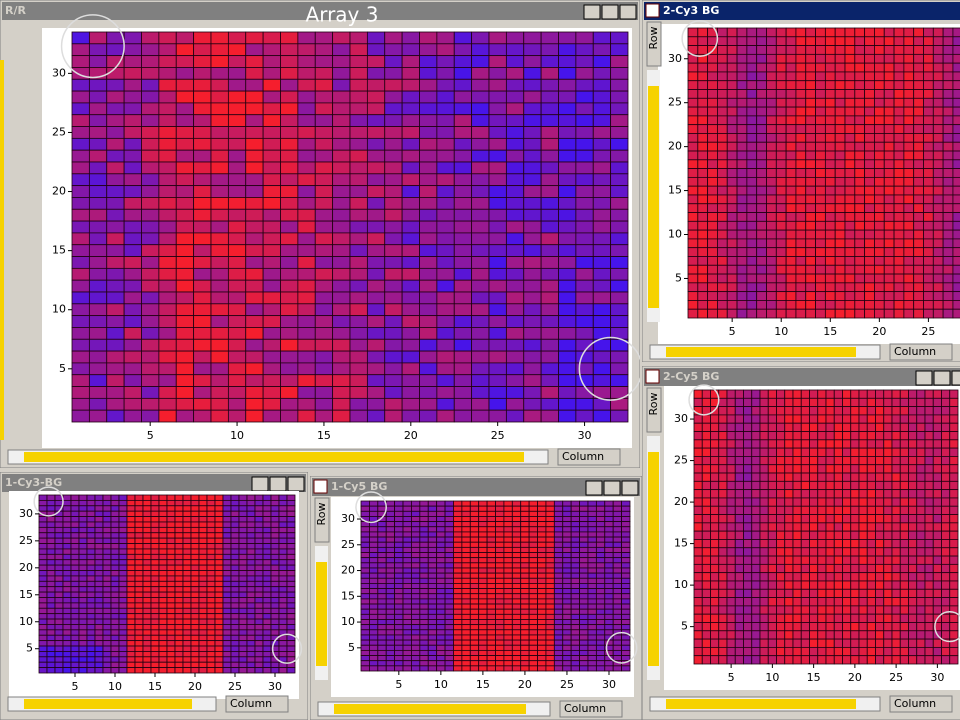 This screenshot has width=960, height=720. What do you see at coordinates (802, 11) in the screenshot?
I see `title-bar` at bounding box center [802, 11].